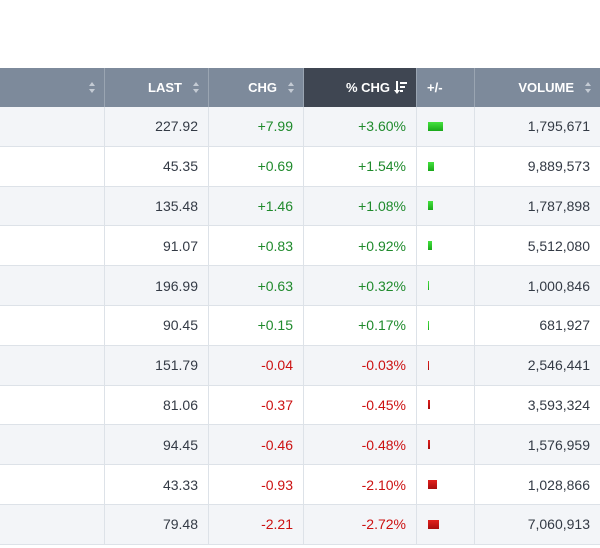 The image size is (600, 548). I want to click on last-value: 135.48, so click(176, 205).